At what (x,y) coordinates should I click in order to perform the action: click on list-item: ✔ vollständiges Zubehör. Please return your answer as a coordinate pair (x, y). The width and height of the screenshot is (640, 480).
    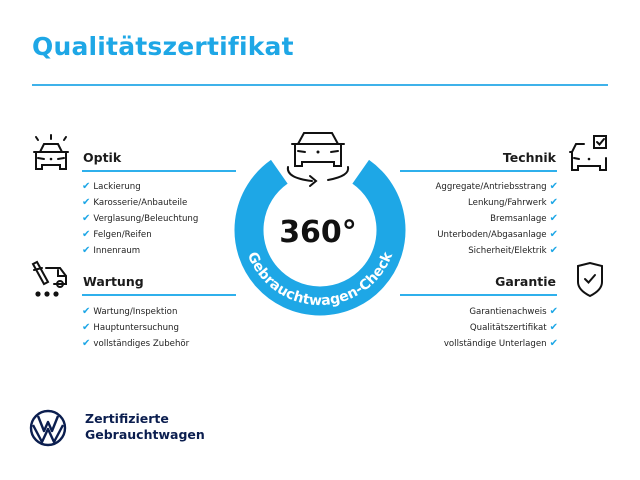
    Looking at the image, I should click on (136, 343).